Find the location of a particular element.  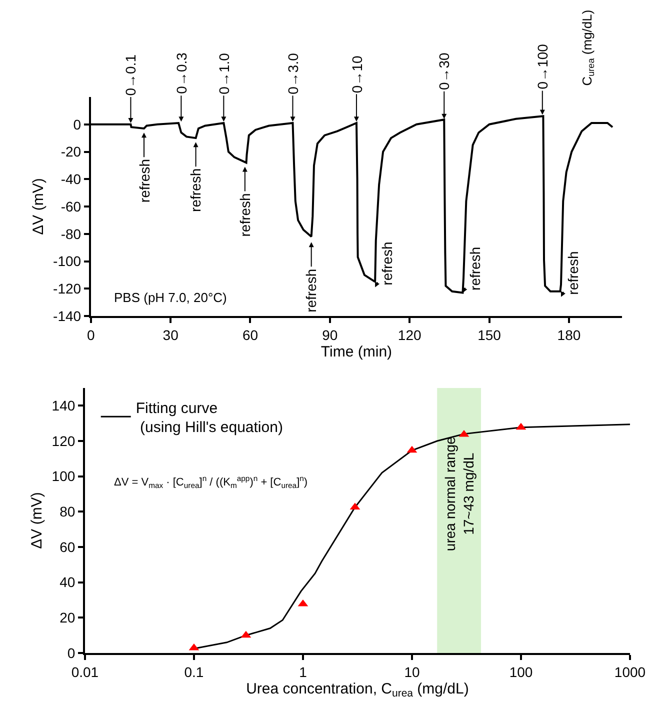

annotation: 0→100 is located at coordinates (542, 67).